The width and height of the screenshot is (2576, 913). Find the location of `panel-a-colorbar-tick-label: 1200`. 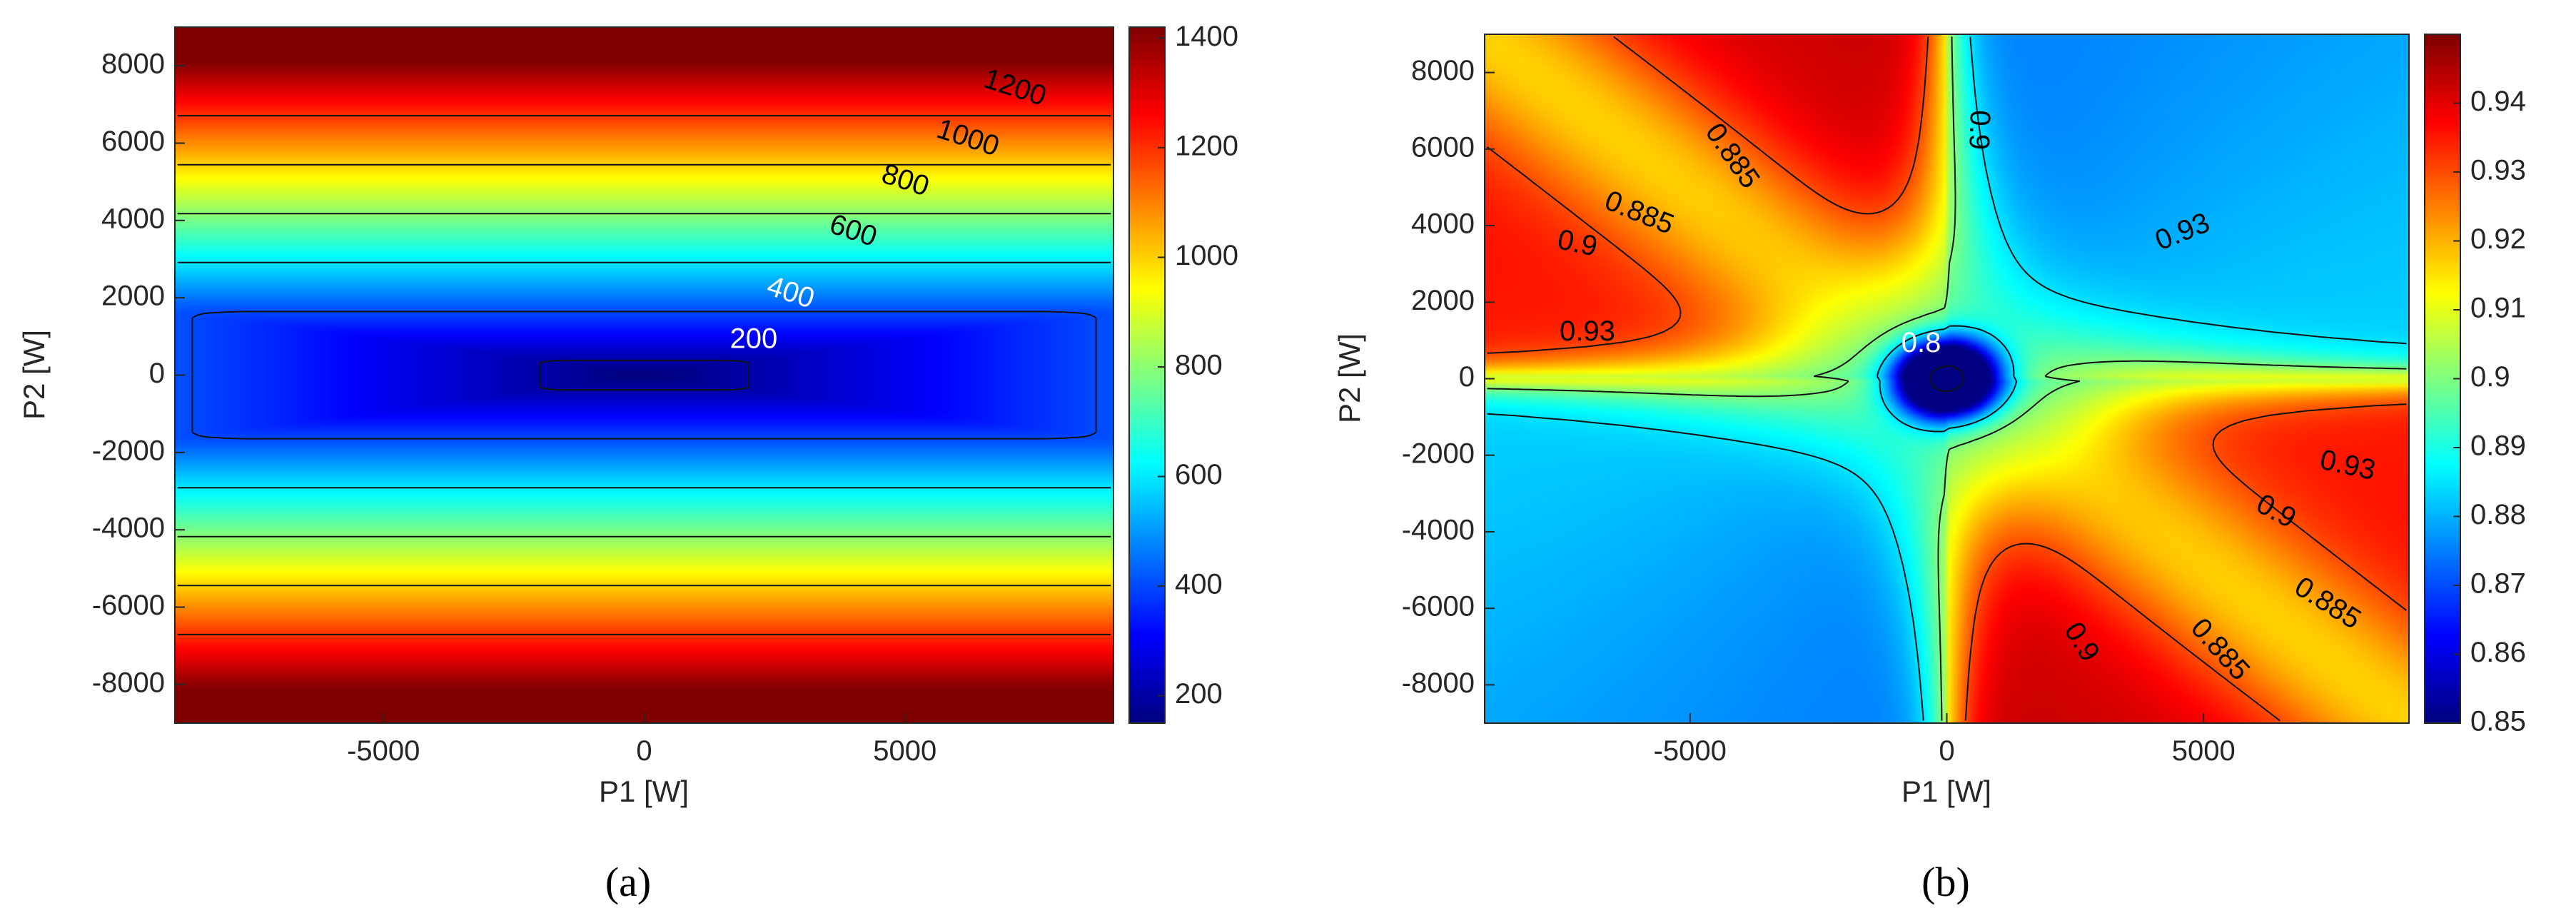

panel-a-colorbar-tick-label: 1200 is located at coordinates (1206, 145).